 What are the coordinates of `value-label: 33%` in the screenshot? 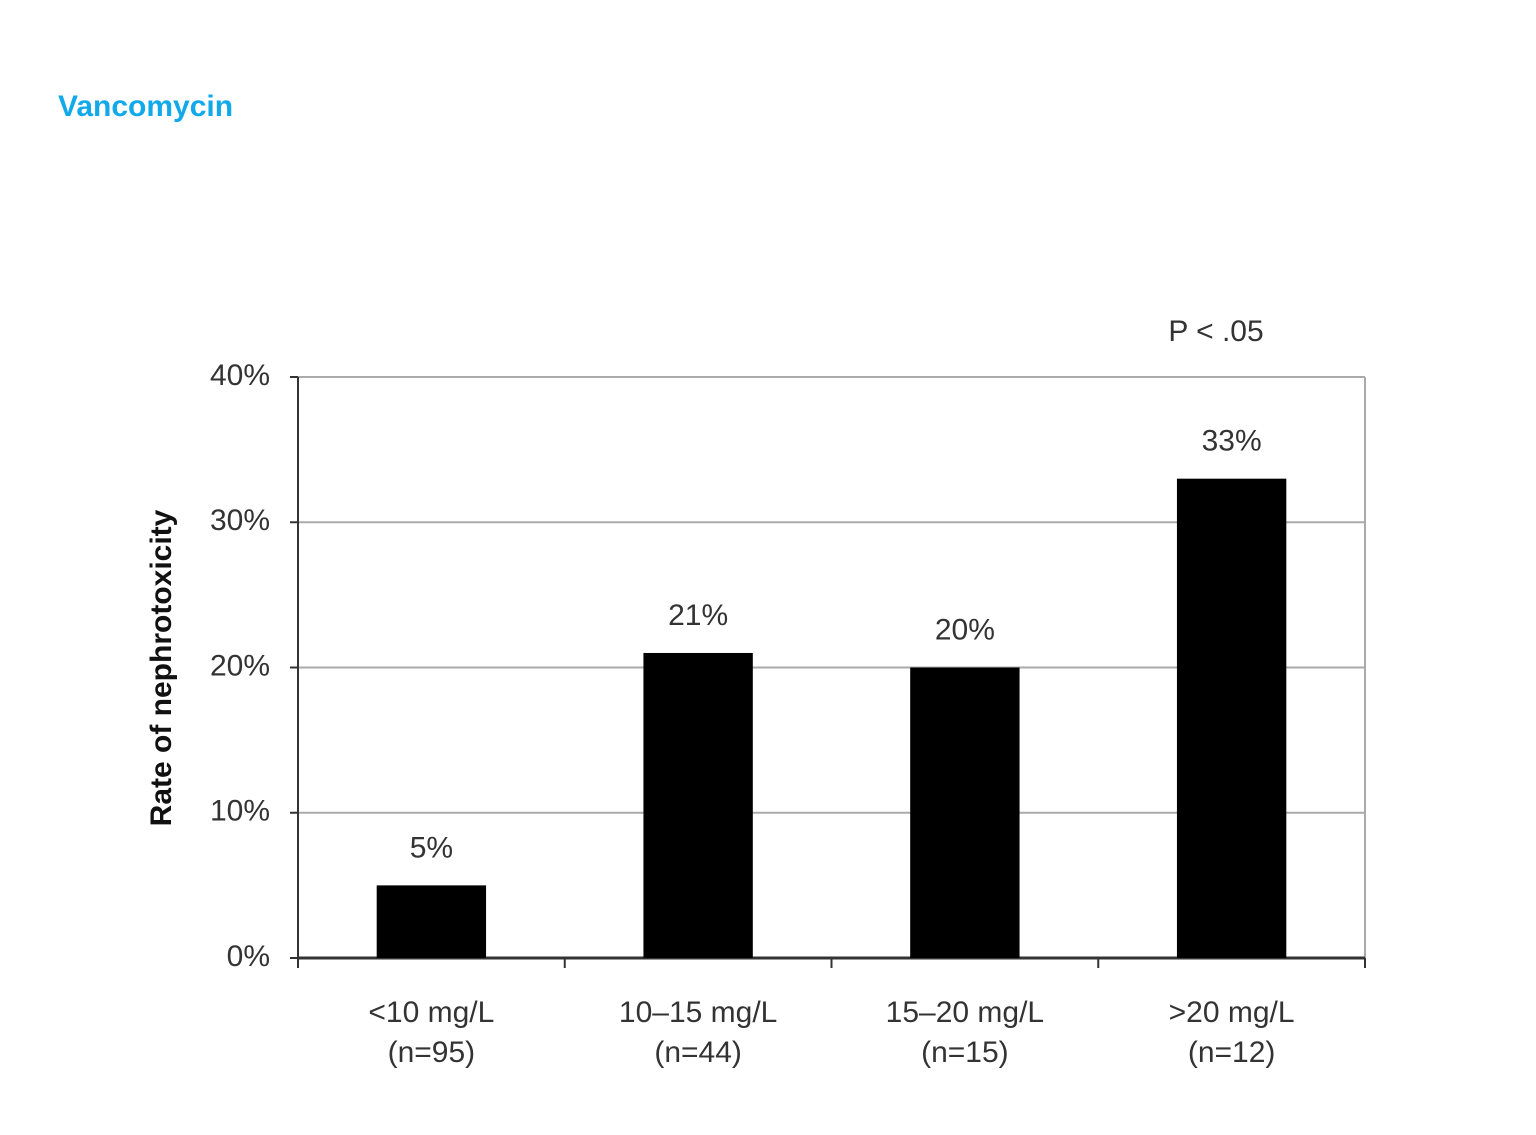 It's located at (1232, 441).